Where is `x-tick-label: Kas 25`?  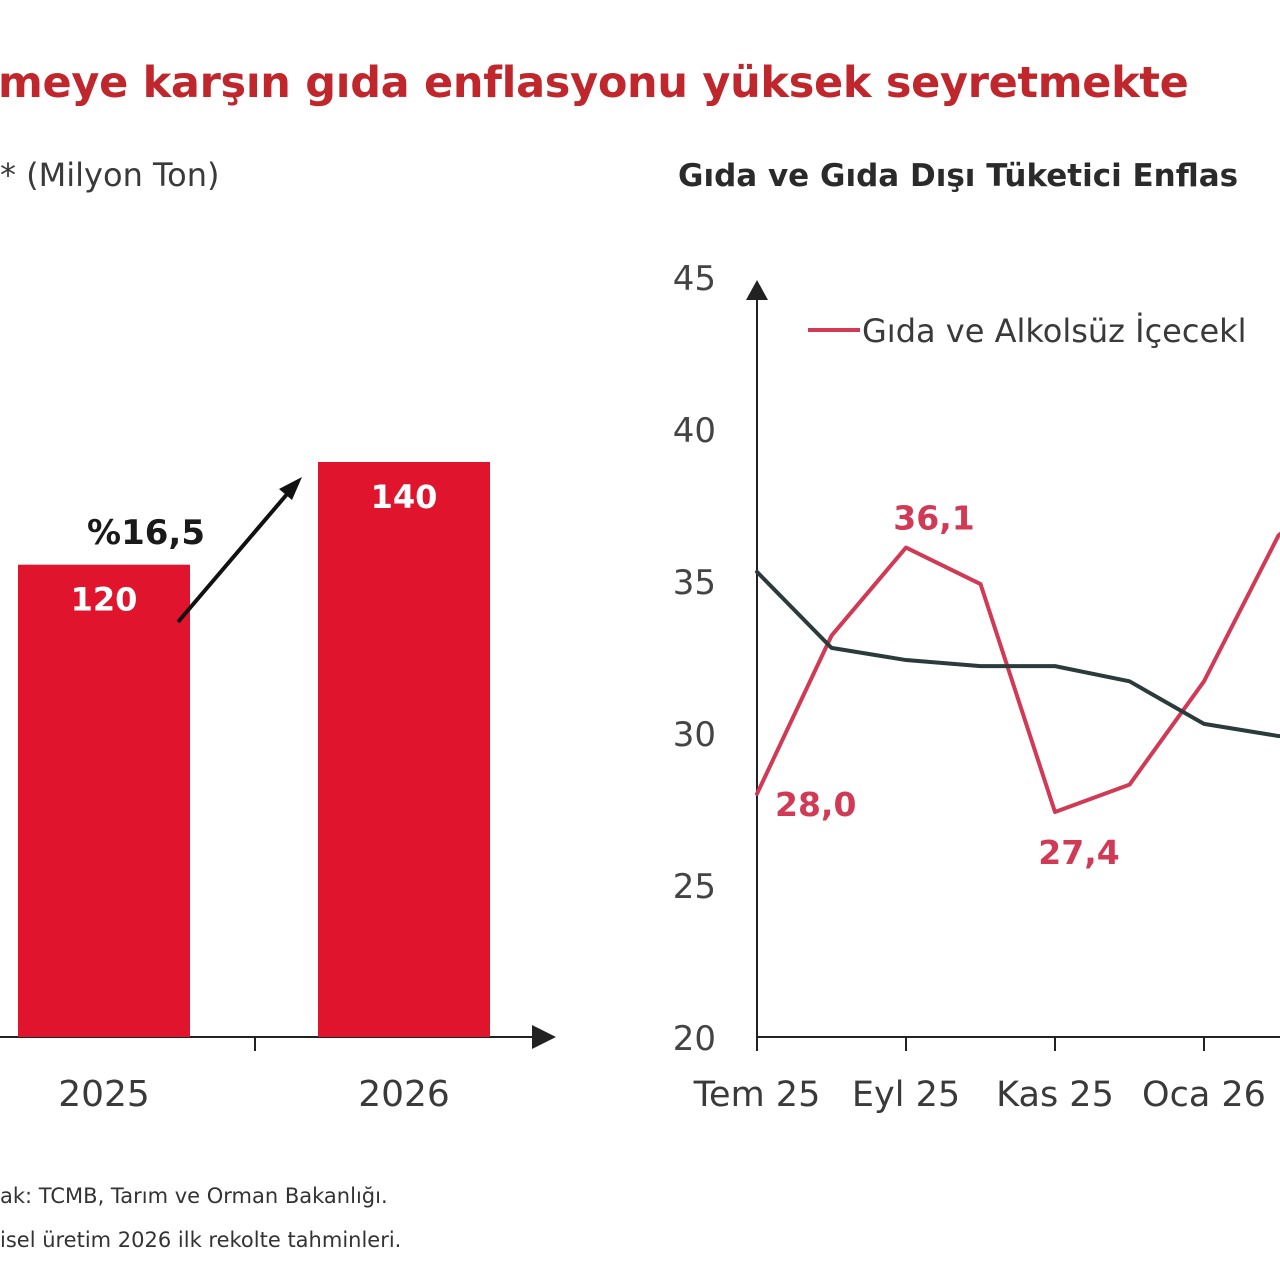
x-tick-label: Kas 25 is located at coordinates (1055, 1095).